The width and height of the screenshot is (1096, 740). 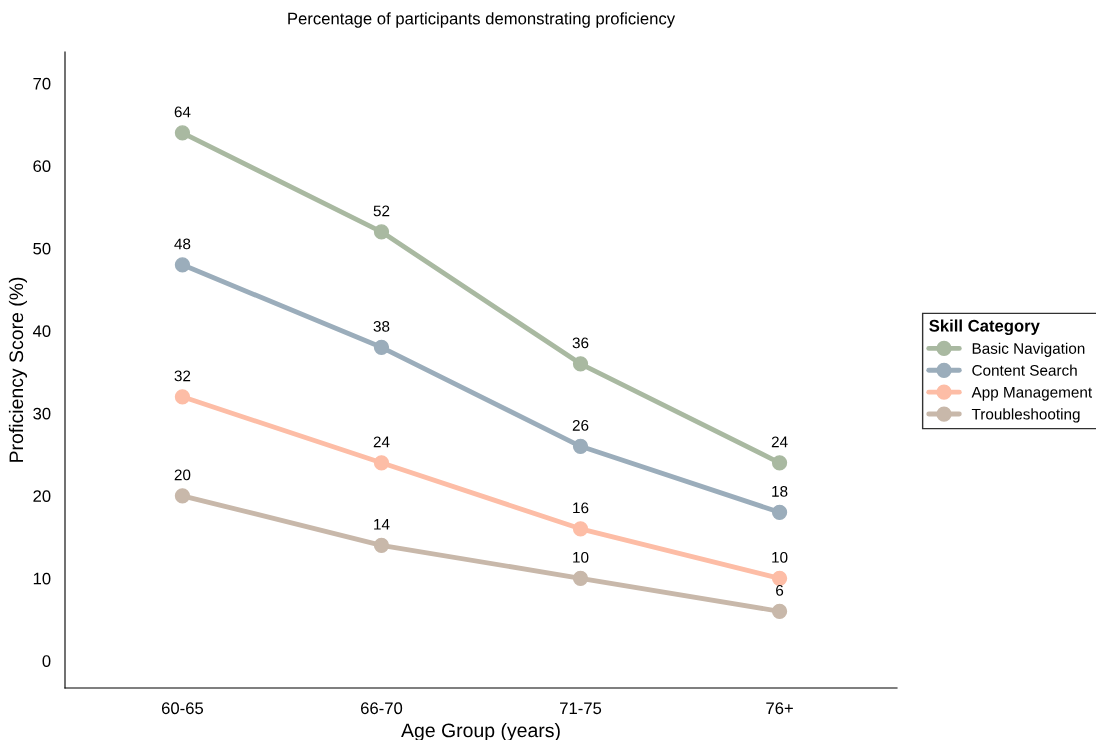 What do you see at coordinates (779, 708) in the screenshot?
I see `x-tick-label: 76+` at bounding box center [779, 708].